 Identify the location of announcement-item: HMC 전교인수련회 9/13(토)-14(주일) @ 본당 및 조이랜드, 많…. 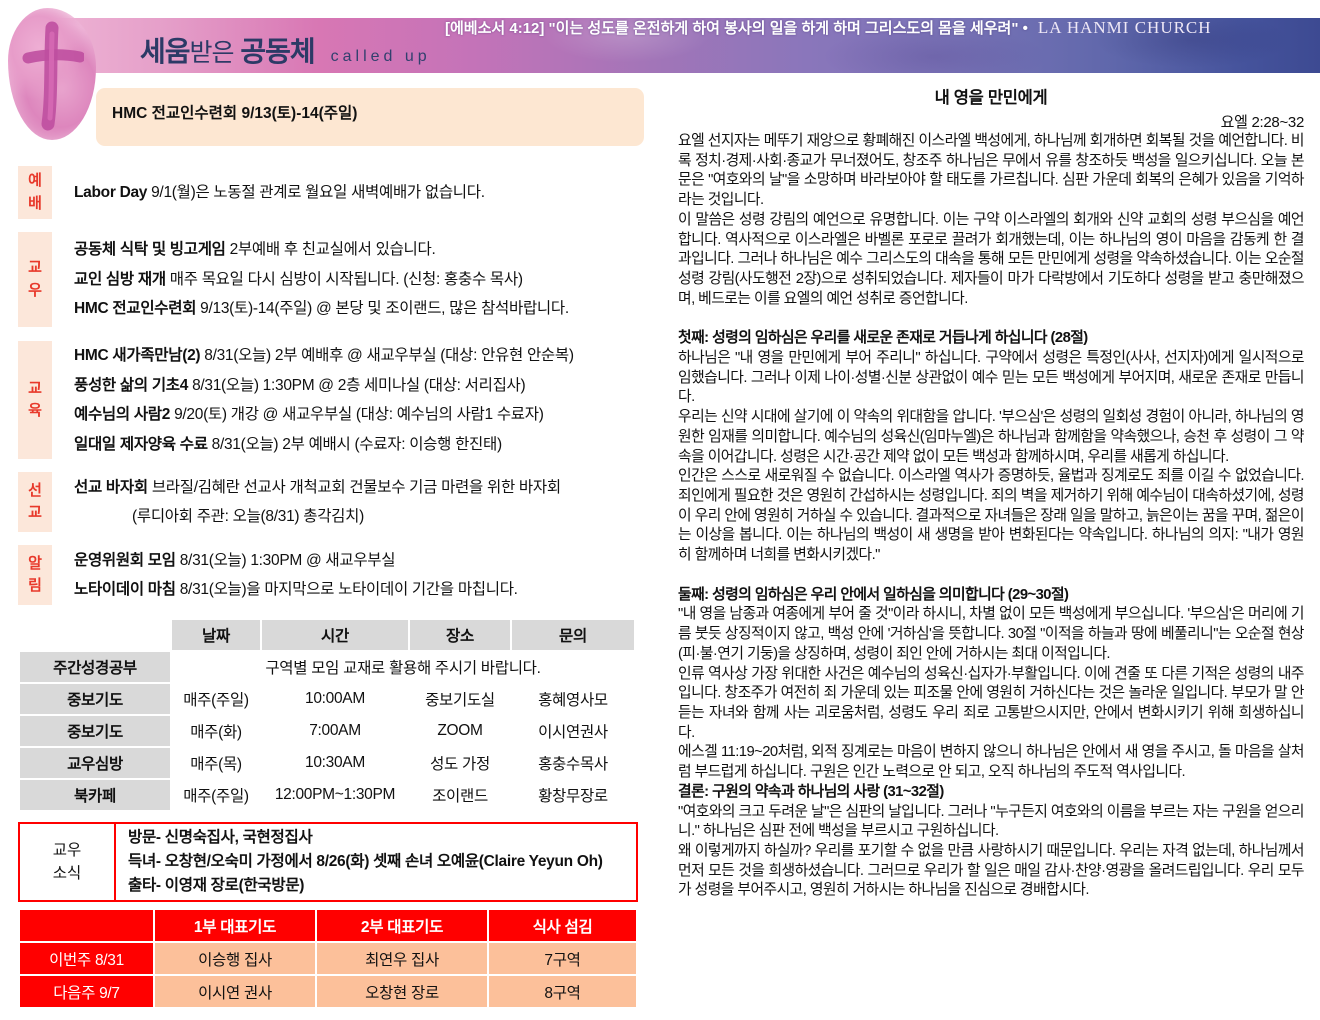
(321, 309).